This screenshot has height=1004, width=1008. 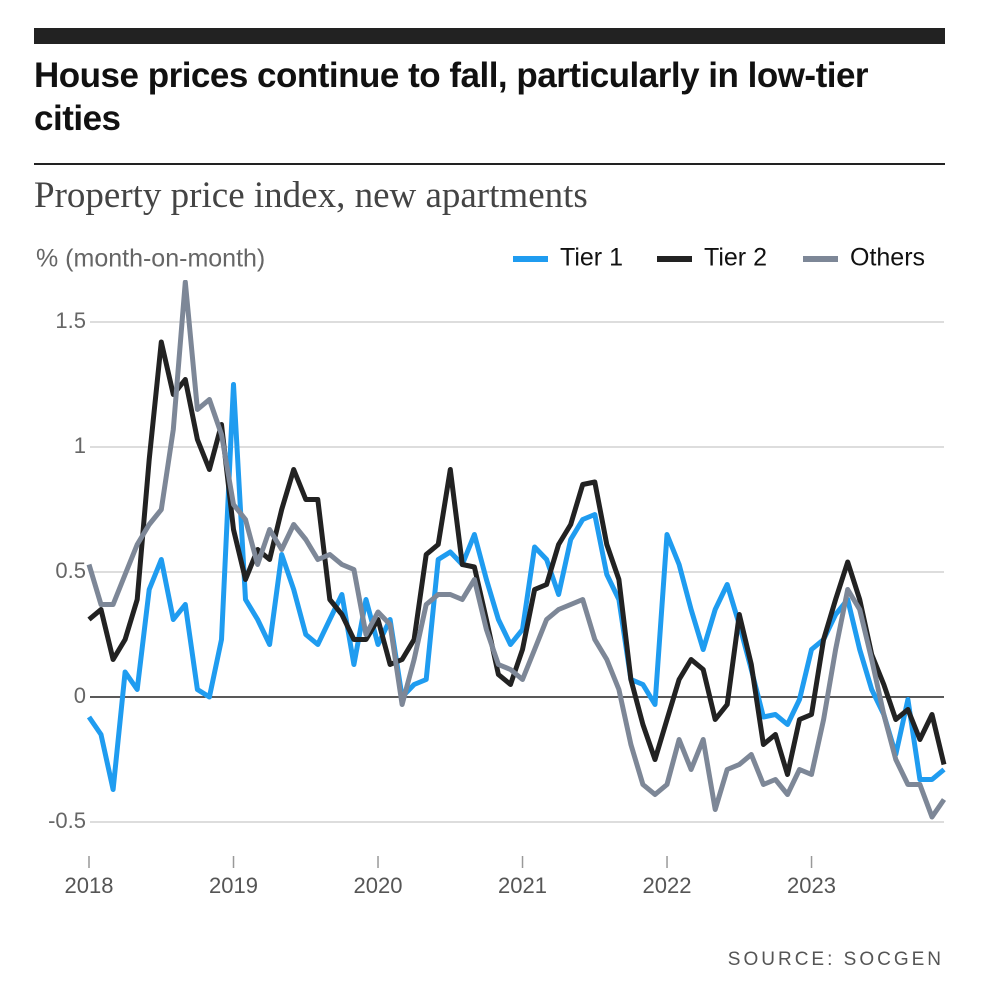 What do you see at coordinates (311, 195) in the screenshot?
I see `chart-subtitle: Property price index, new apartments` at bounding box center [311, 195].